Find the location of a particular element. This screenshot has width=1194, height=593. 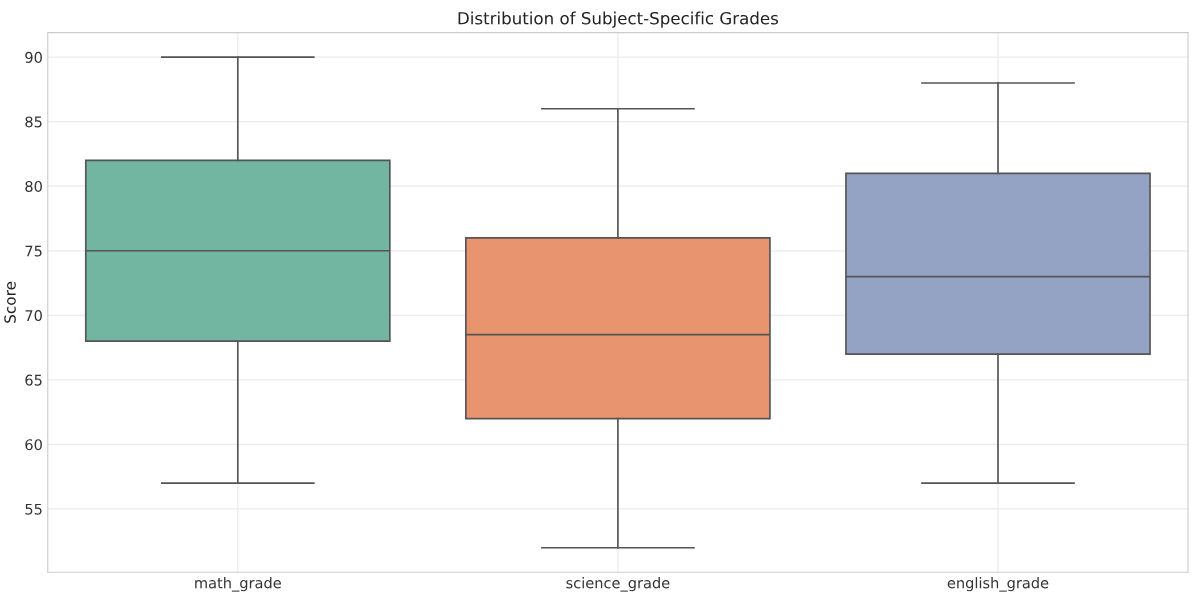

y-axis-title: Score is located at coordinates (10, 302).